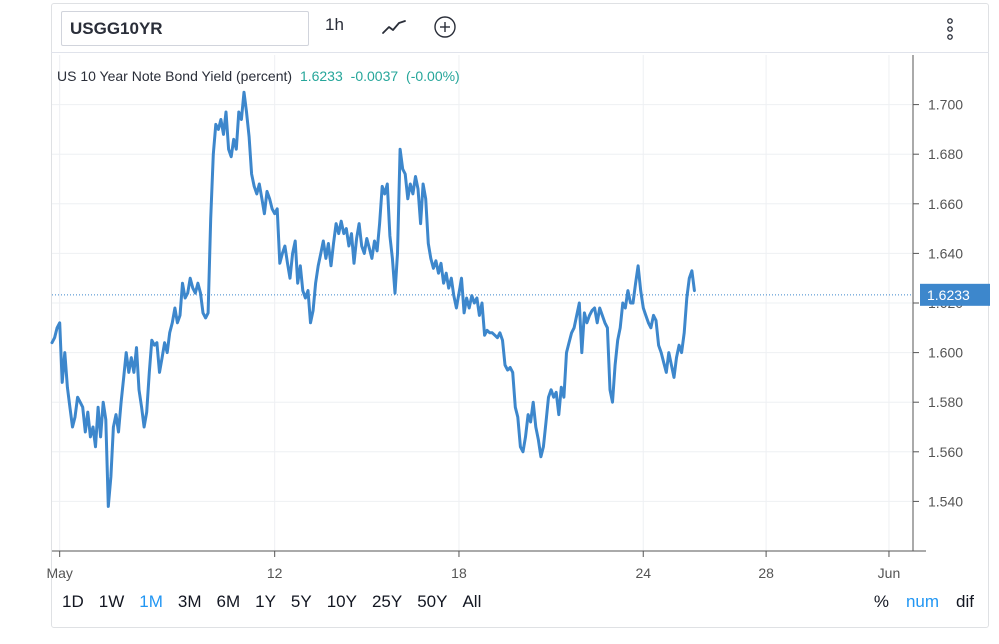 This screenshot has width=999, height=644. Describe the element at coordinates (520, 28) in the screenshot. I see `chart-toolbar: 1h` at that location.